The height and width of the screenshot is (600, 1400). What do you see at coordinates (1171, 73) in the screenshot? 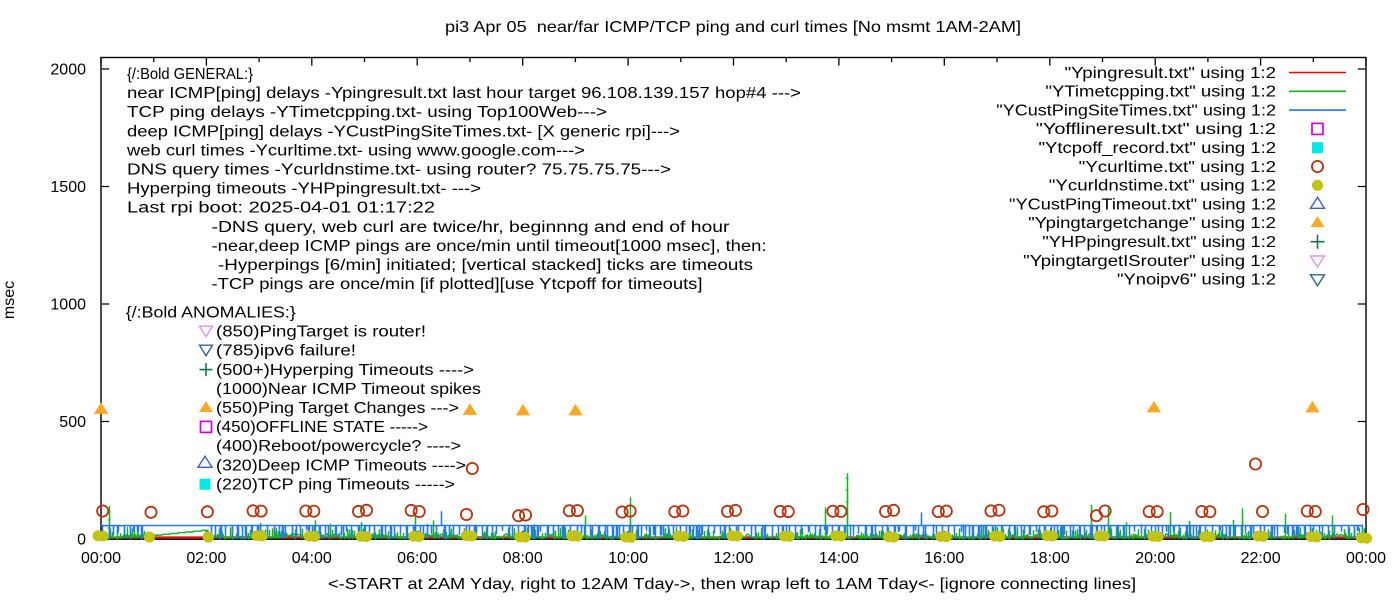
I see `svg-text: "Ypingresult.txt" using 1:2` at bounding box center [1171, 73].